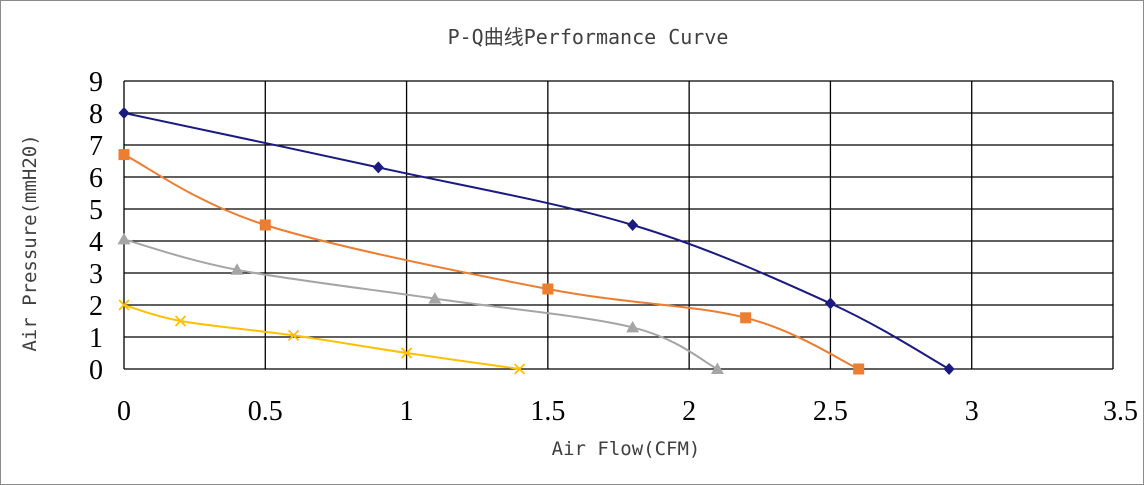 This screenshot has width=1144, height=485. I want to click on x-axis-label: Air Flow(CFM), so click(626, 449).